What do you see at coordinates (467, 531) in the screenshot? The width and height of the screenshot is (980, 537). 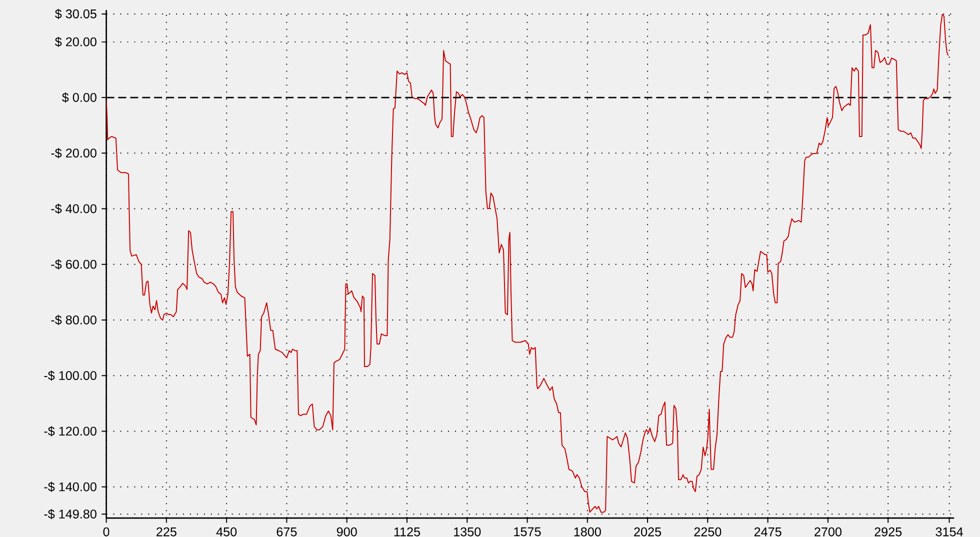 I see `x-tick-label: 1350` at bounding box center [467, 531].